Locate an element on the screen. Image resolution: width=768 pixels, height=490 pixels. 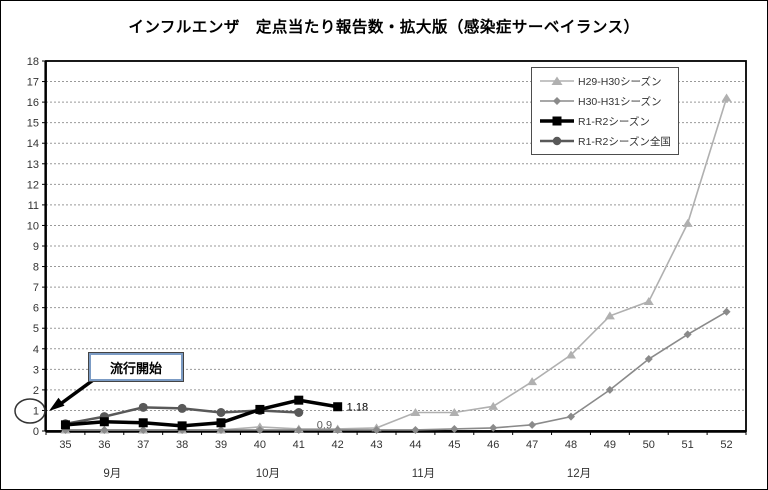
axis-label: 3 is located at coordinates (36, 370).